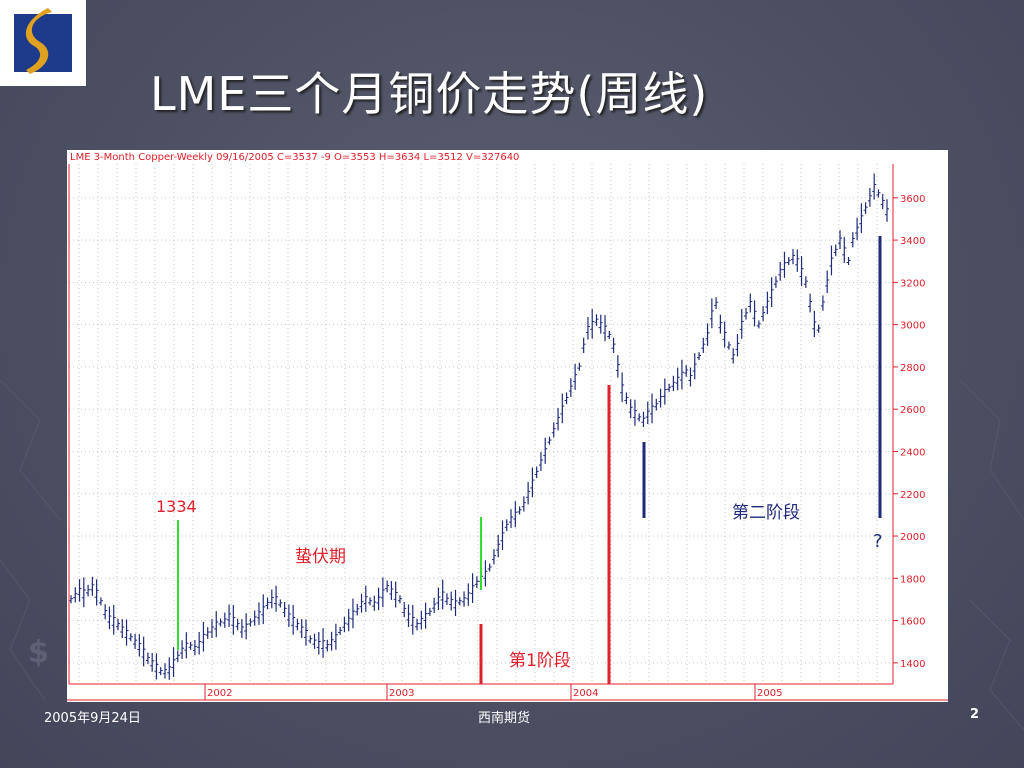 The height and width of the screenshot is (768, 1024). What do you see at coordinates (92, 718) in the screenshot?
I see `footer-date: 2005年9月24日` at bounding box center [92, 718].